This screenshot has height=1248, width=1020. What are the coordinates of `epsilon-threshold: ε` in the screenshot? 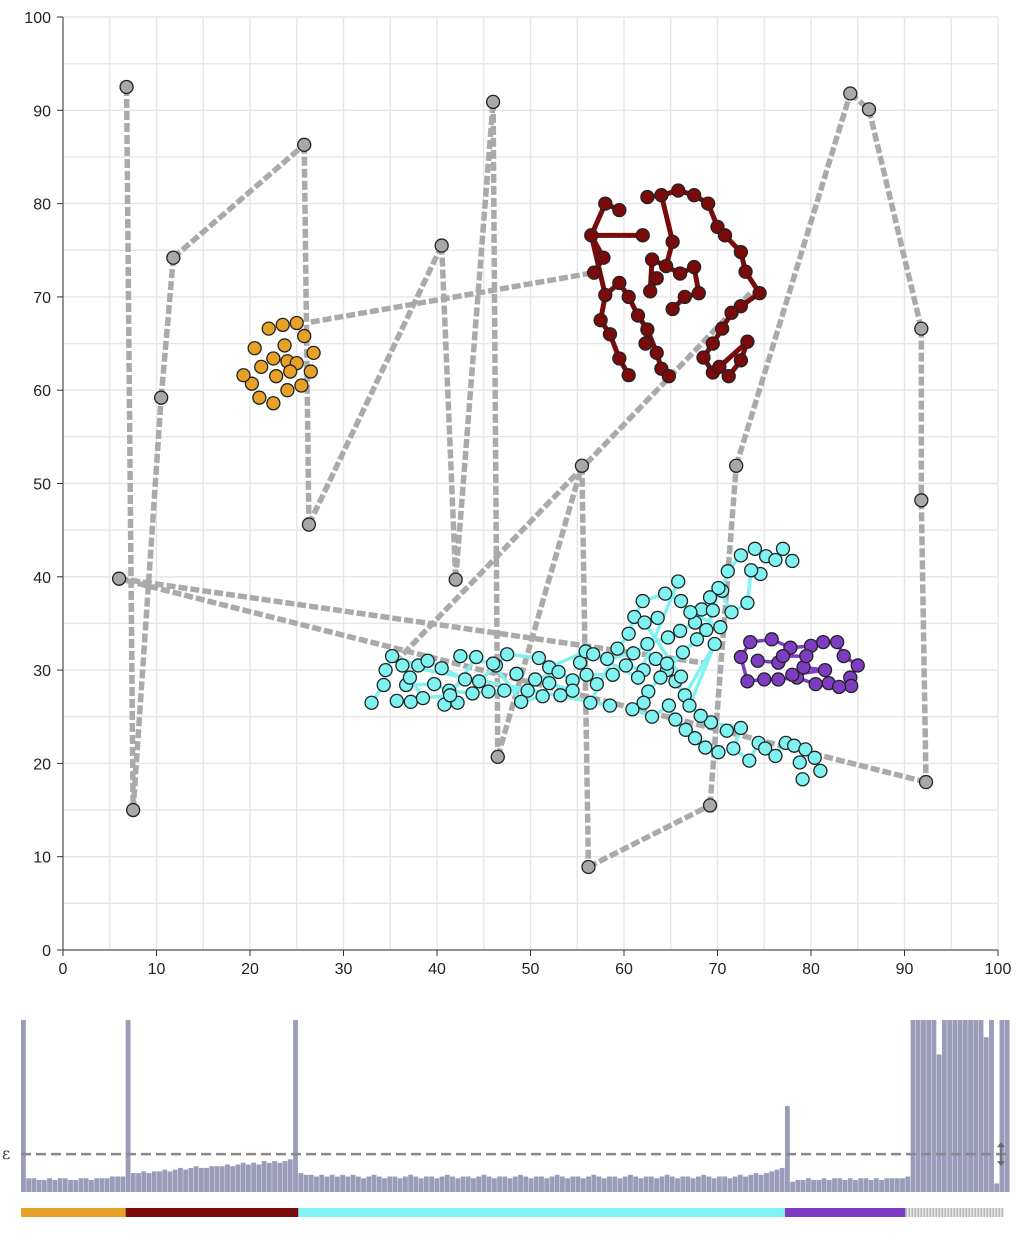 It's located at (506, 1154).